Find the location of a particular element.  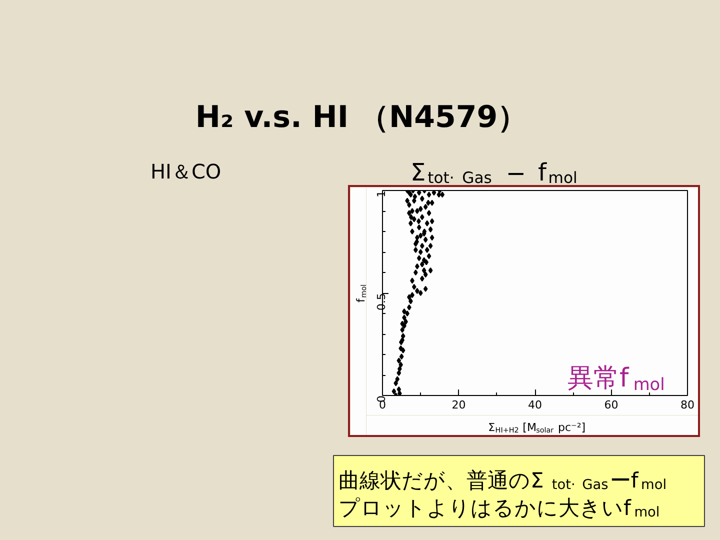

chart-subtitle: Σtot· Gas − fmol is located at coordinates (494, 173).